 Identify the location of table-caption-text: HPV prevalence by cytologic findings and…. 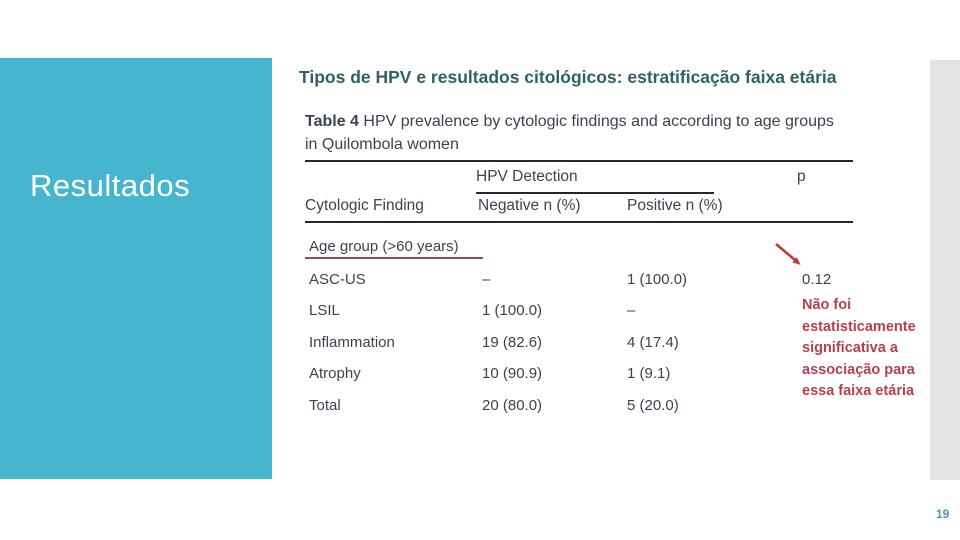
(569, 133).